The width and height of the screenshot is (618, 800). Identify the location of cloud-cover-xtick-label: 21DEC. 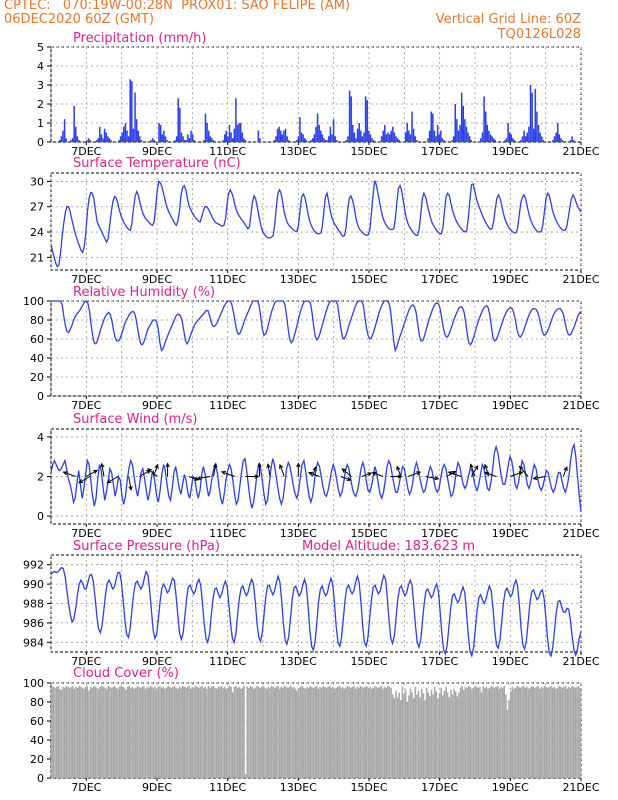
(580, 787).